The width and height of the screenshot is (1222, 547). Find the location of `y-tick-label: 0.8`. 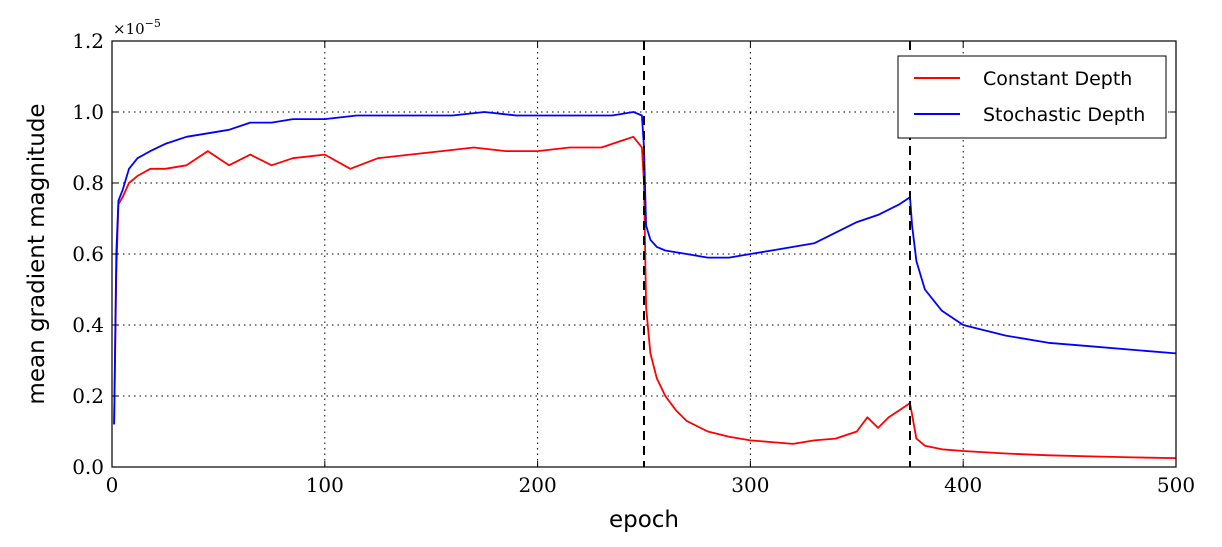

y-tick-label: 0.8 is located at coordinates (88, 183).